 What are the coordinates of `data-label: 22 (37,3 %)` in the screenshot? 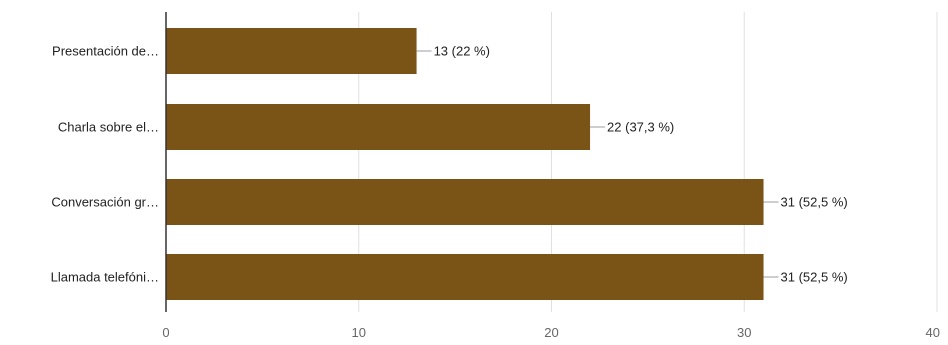 It's located at (640, 127).